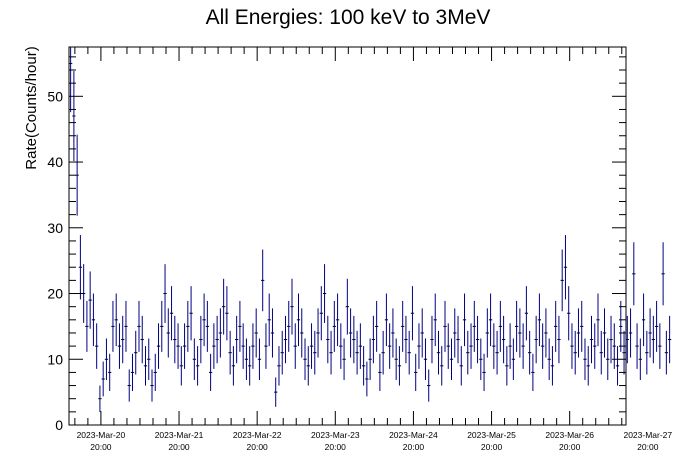 This screenshot has width=696, height=472. Describe the element at coordinates (55, 162) in the screenshot. I see `y-tick-label: 40` at that location.